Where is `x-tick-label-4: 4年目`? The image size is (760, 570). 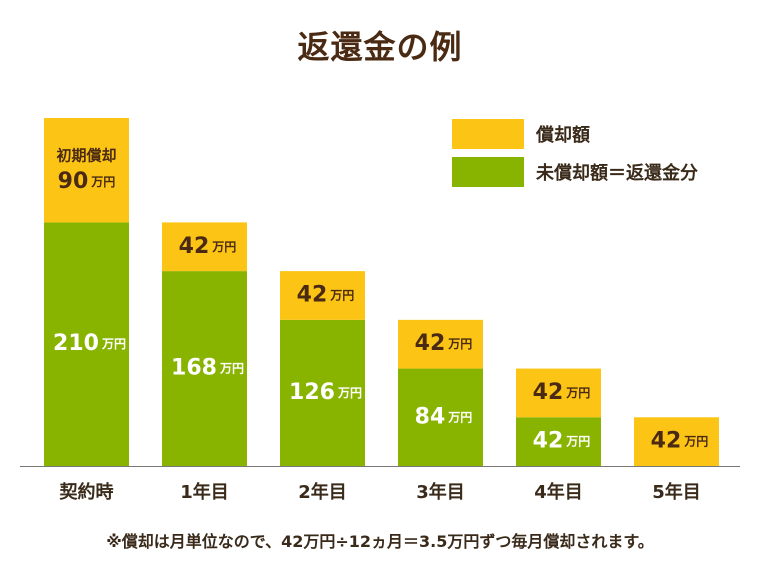
x-tick-label-4: 4年目 is located at coordinates (558, 492).